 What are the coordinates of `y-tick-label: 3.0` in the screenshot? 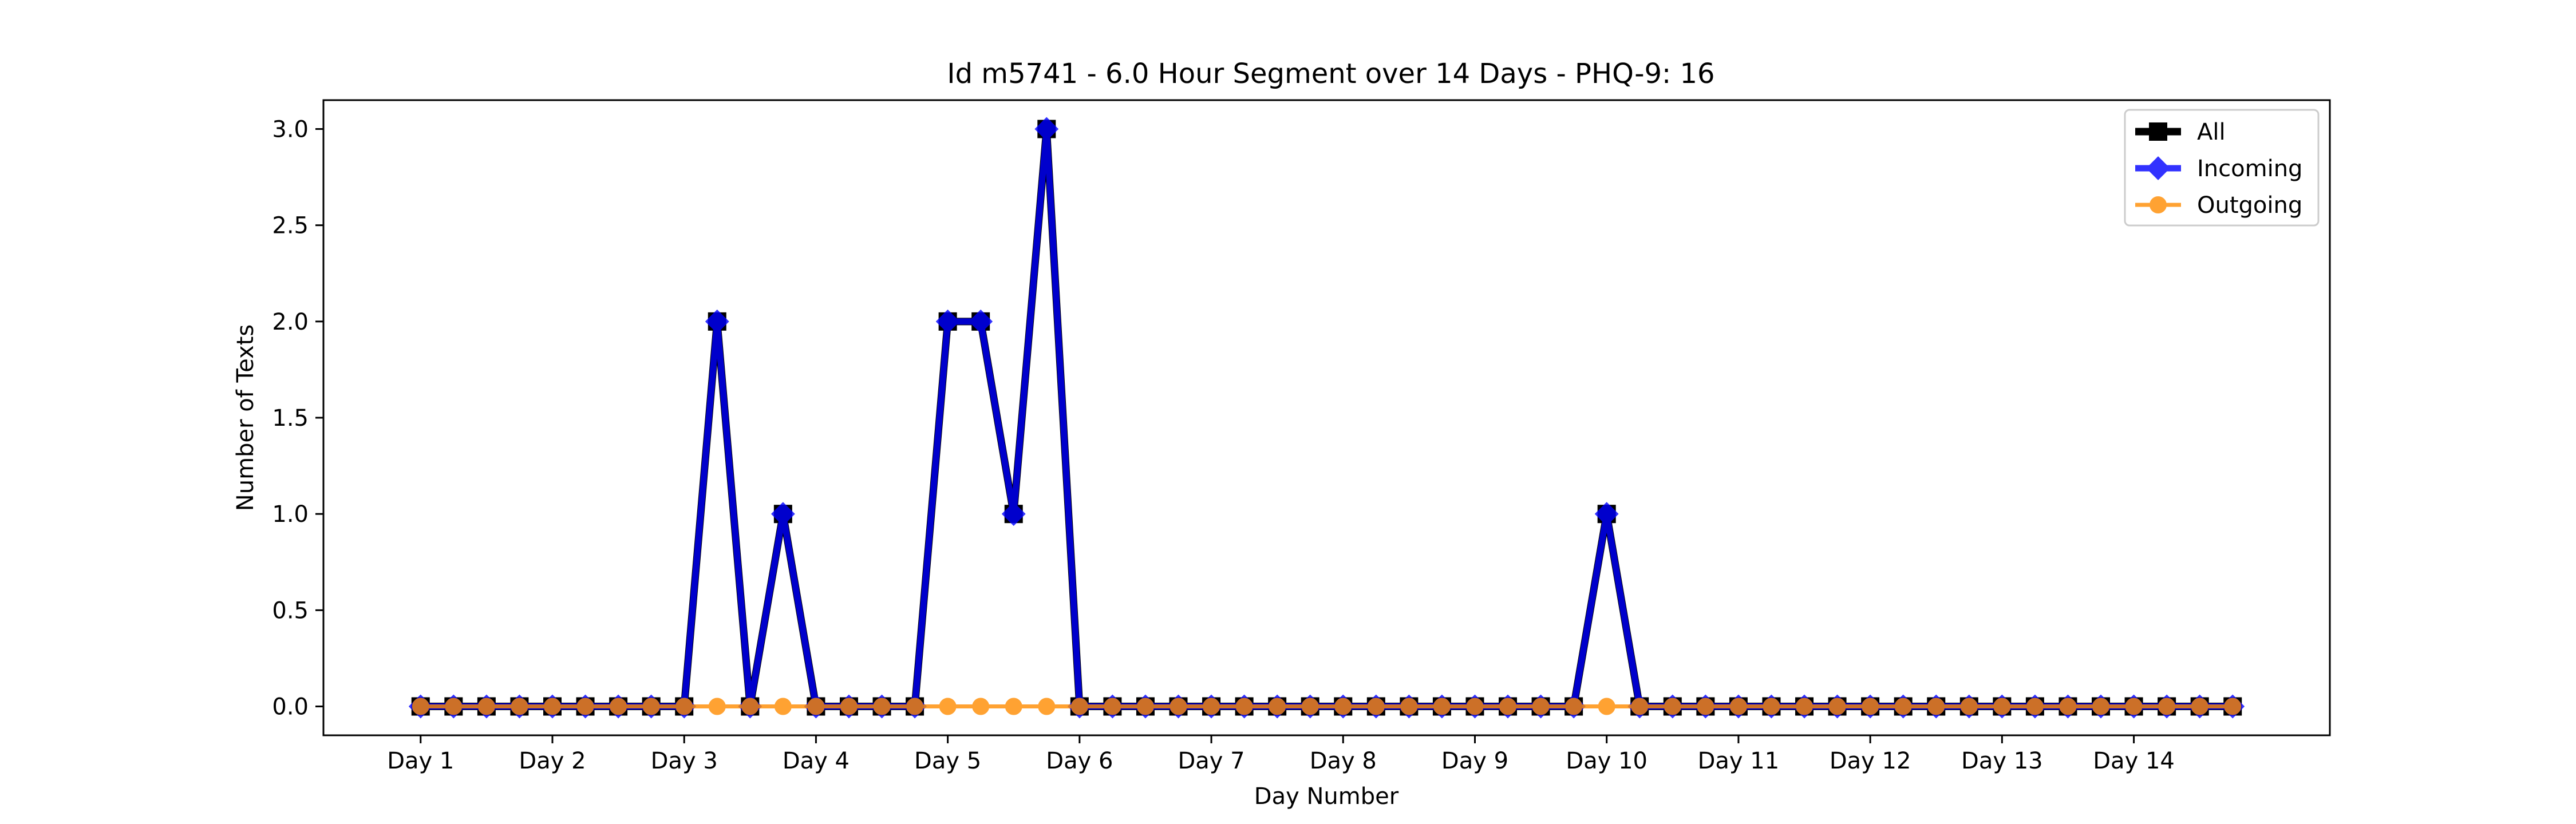 It's located at (290, 129).